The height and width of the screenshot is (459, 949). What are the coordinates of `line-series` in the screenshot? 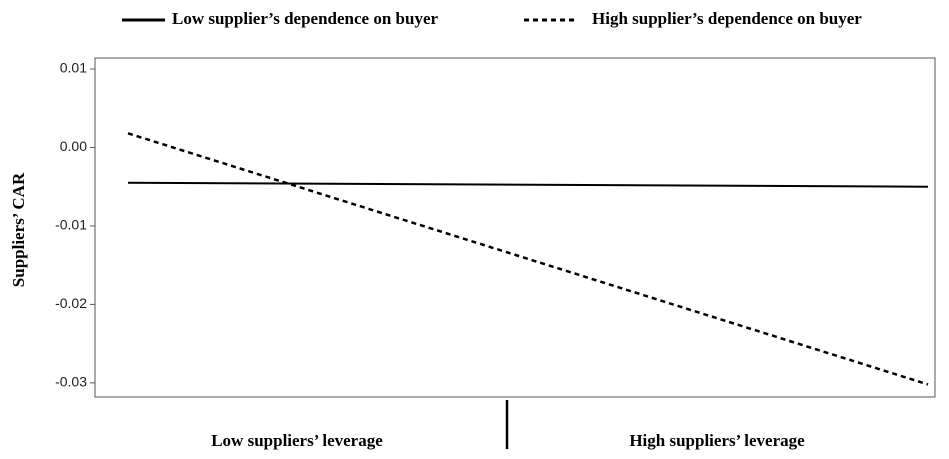 It's located at (528, 184).